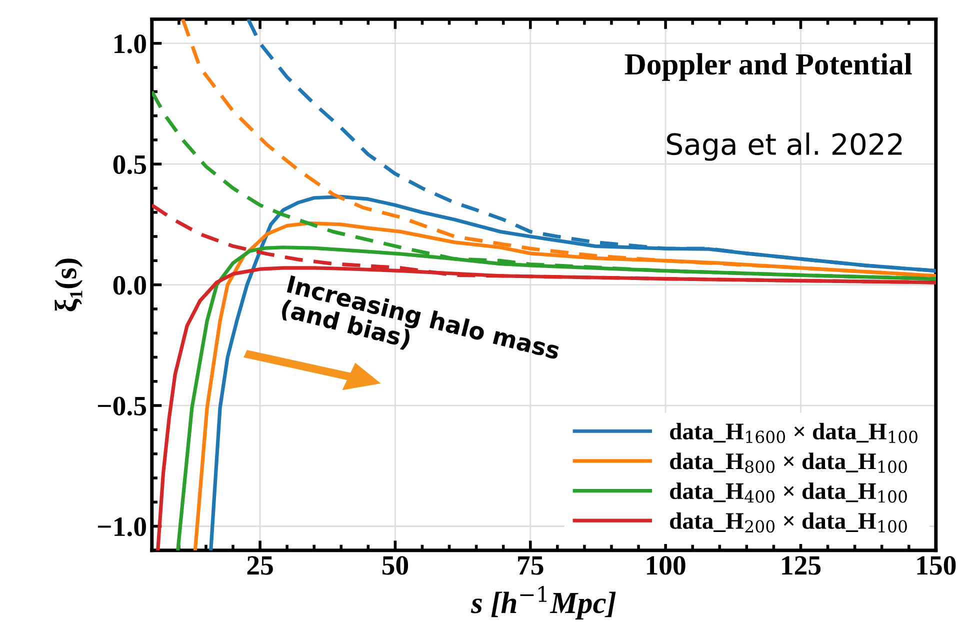 The width and height of the screenshot is (980, 640). I want to click on x-tick-label: 150, so click(936, 565).